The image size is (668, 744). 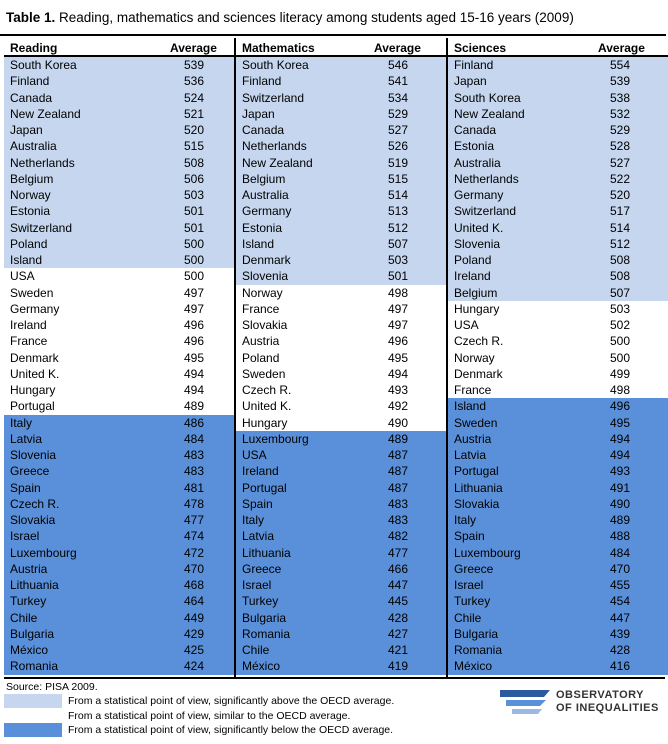 I want to click on average-cell: 514, so click(x=397, y=195).